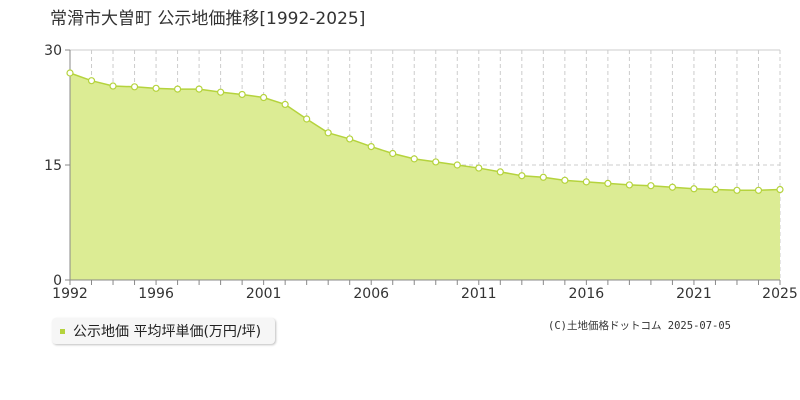  Describe the element at coordinates (207, 19) in the screenshot. I see `chart-title: 常滑市大曽町 公示地価推移[1992-2025]` at that location.